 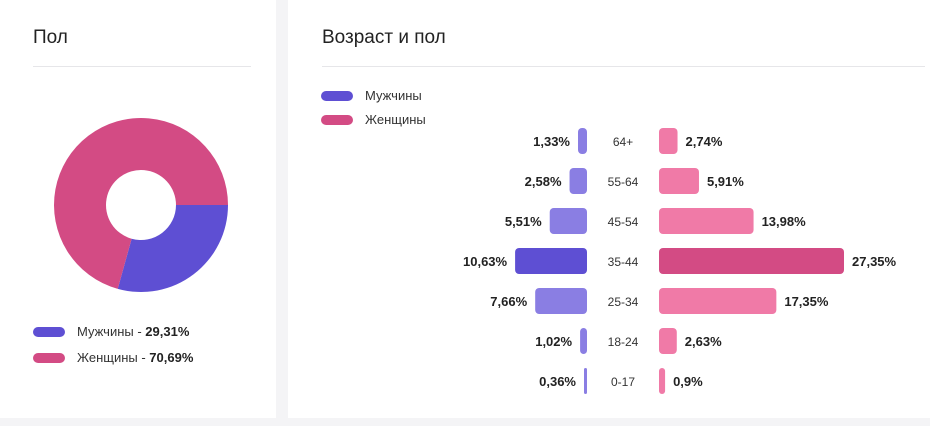 What do you see at coordinates (688, 381) in the screenshot?
I see `label-women-0-17: 0,9%` at bounding box center [688, 381].